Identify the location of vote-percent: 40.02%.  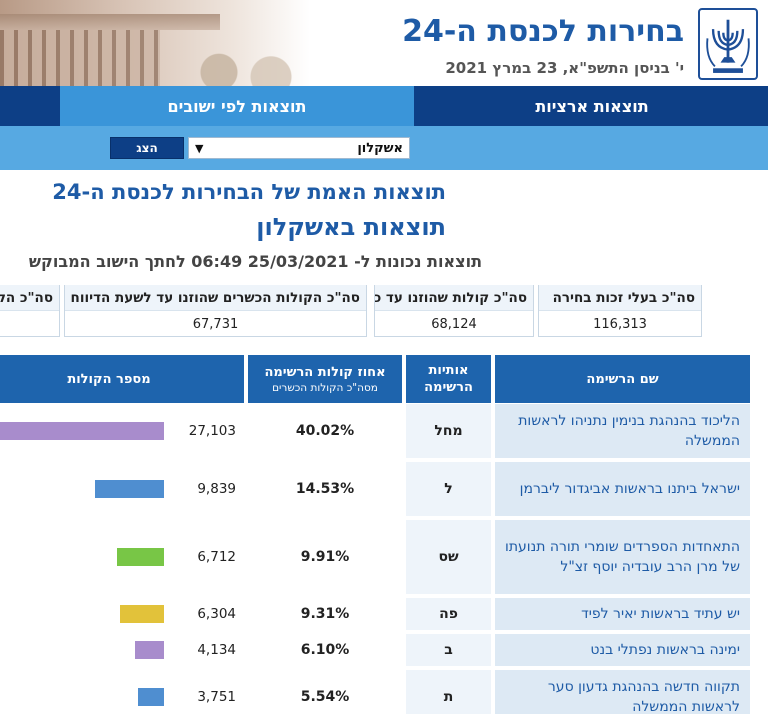
(325, 431).